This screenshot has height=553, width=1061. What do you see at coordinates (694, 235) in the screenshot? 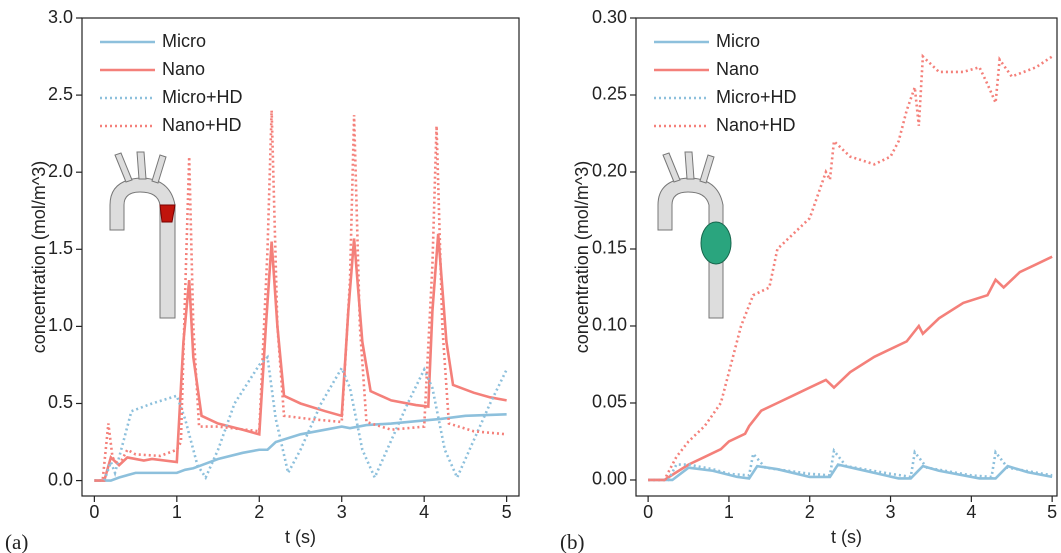
I see `inset-b` at bounding box center [694, 235].